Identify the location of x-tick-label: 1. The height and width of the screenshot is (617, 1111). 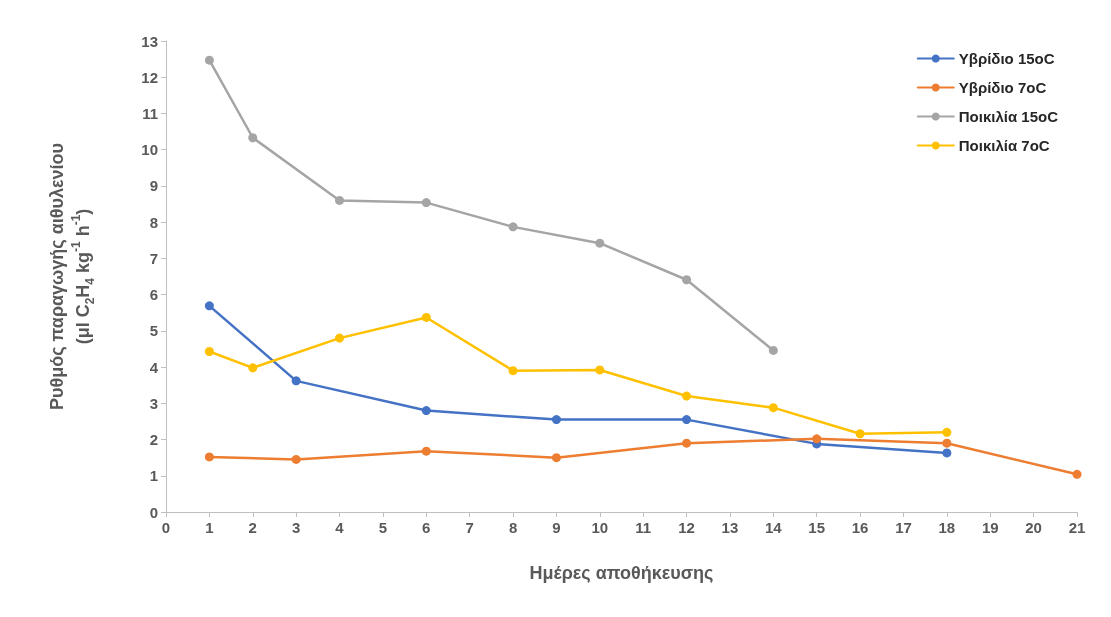
(209, 527).